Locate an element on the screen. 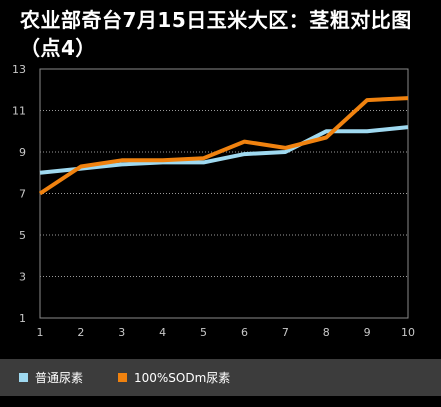  x-tick-label-9: 9 is located at coordinates (367, 332).